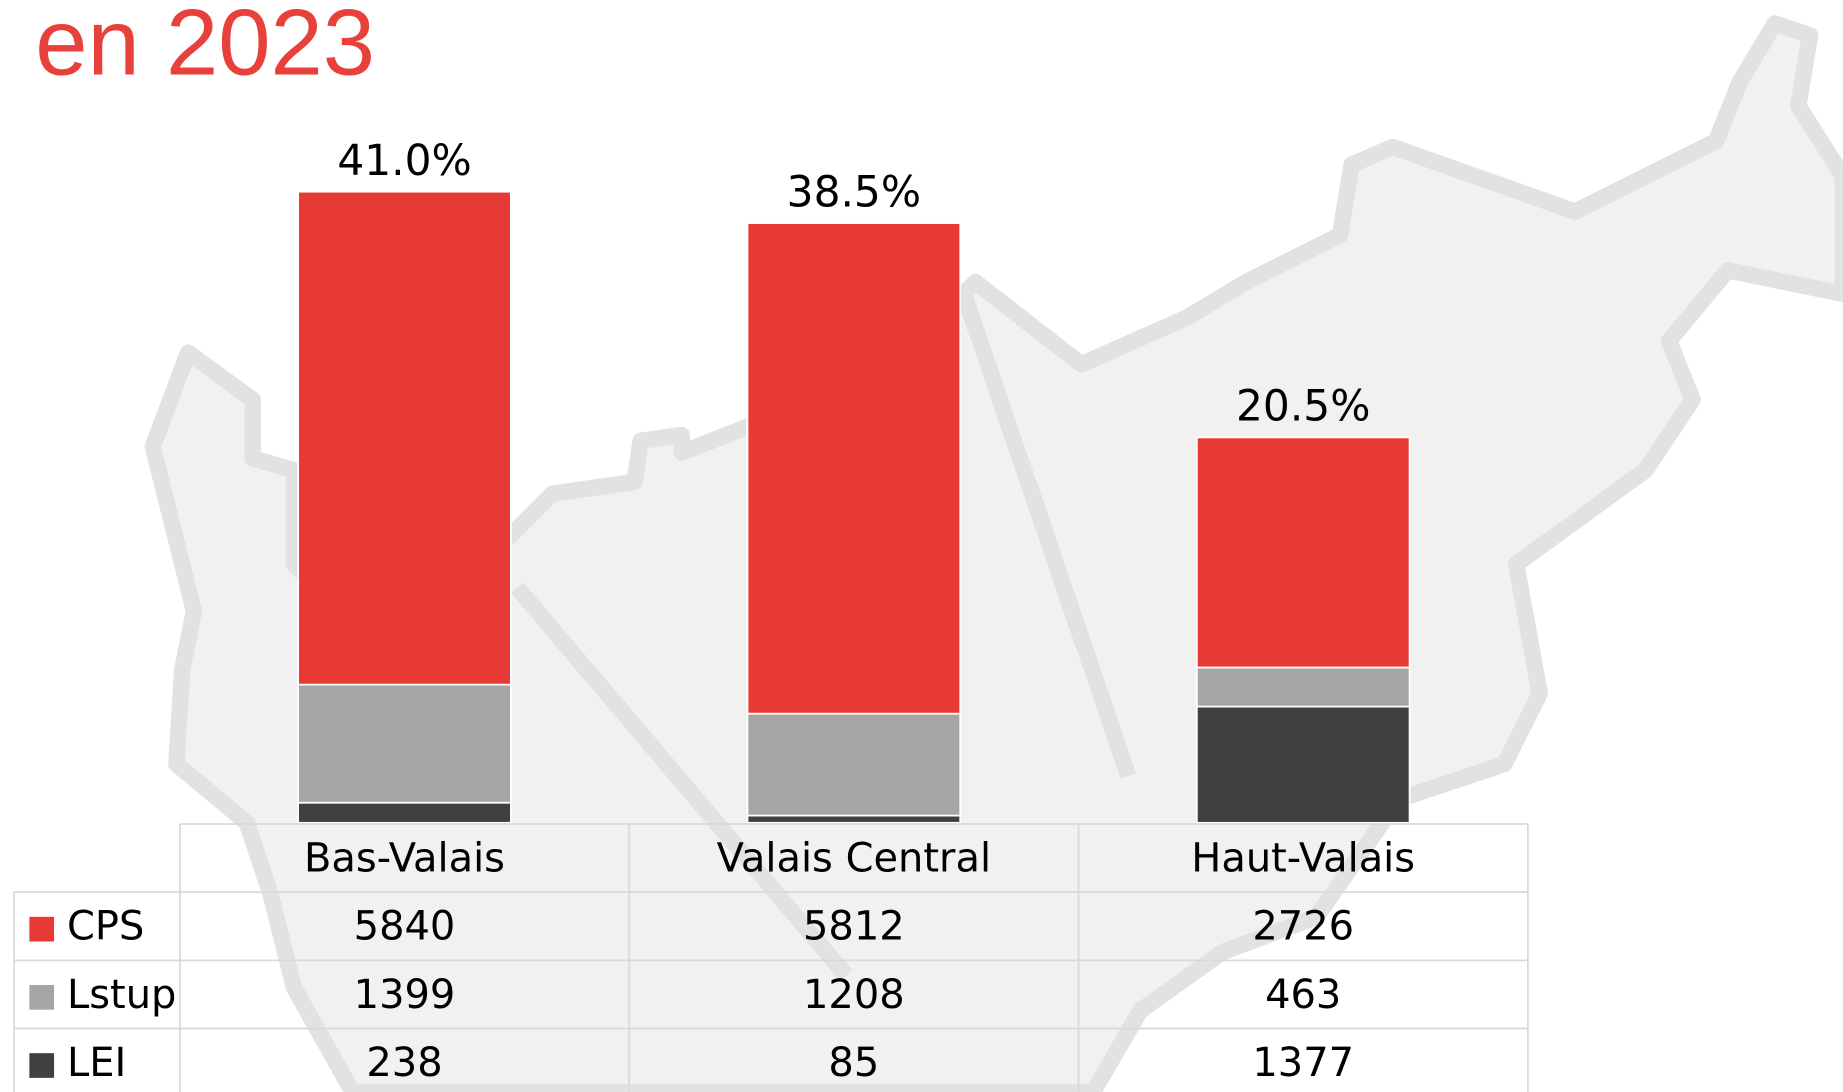 The image size is (1843, 1092). I want to click on total-label: 20.5%, so click(1303, 406).